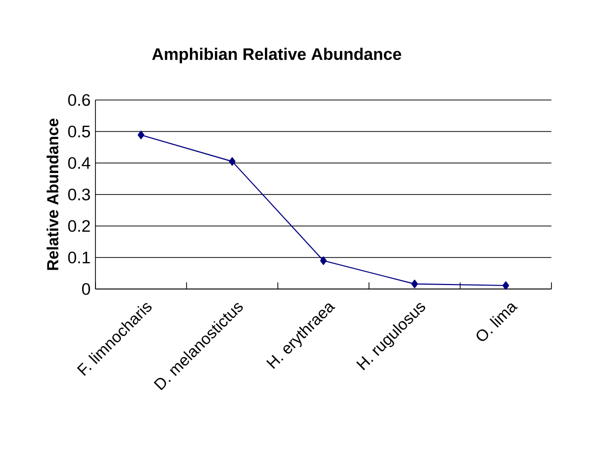 The height and width of the screenshot is (457, 607). What do you see at coordinates (79, 258) in the screenshot?
I see `y-tick-label: 0.1` at bounding box center [79, 258].